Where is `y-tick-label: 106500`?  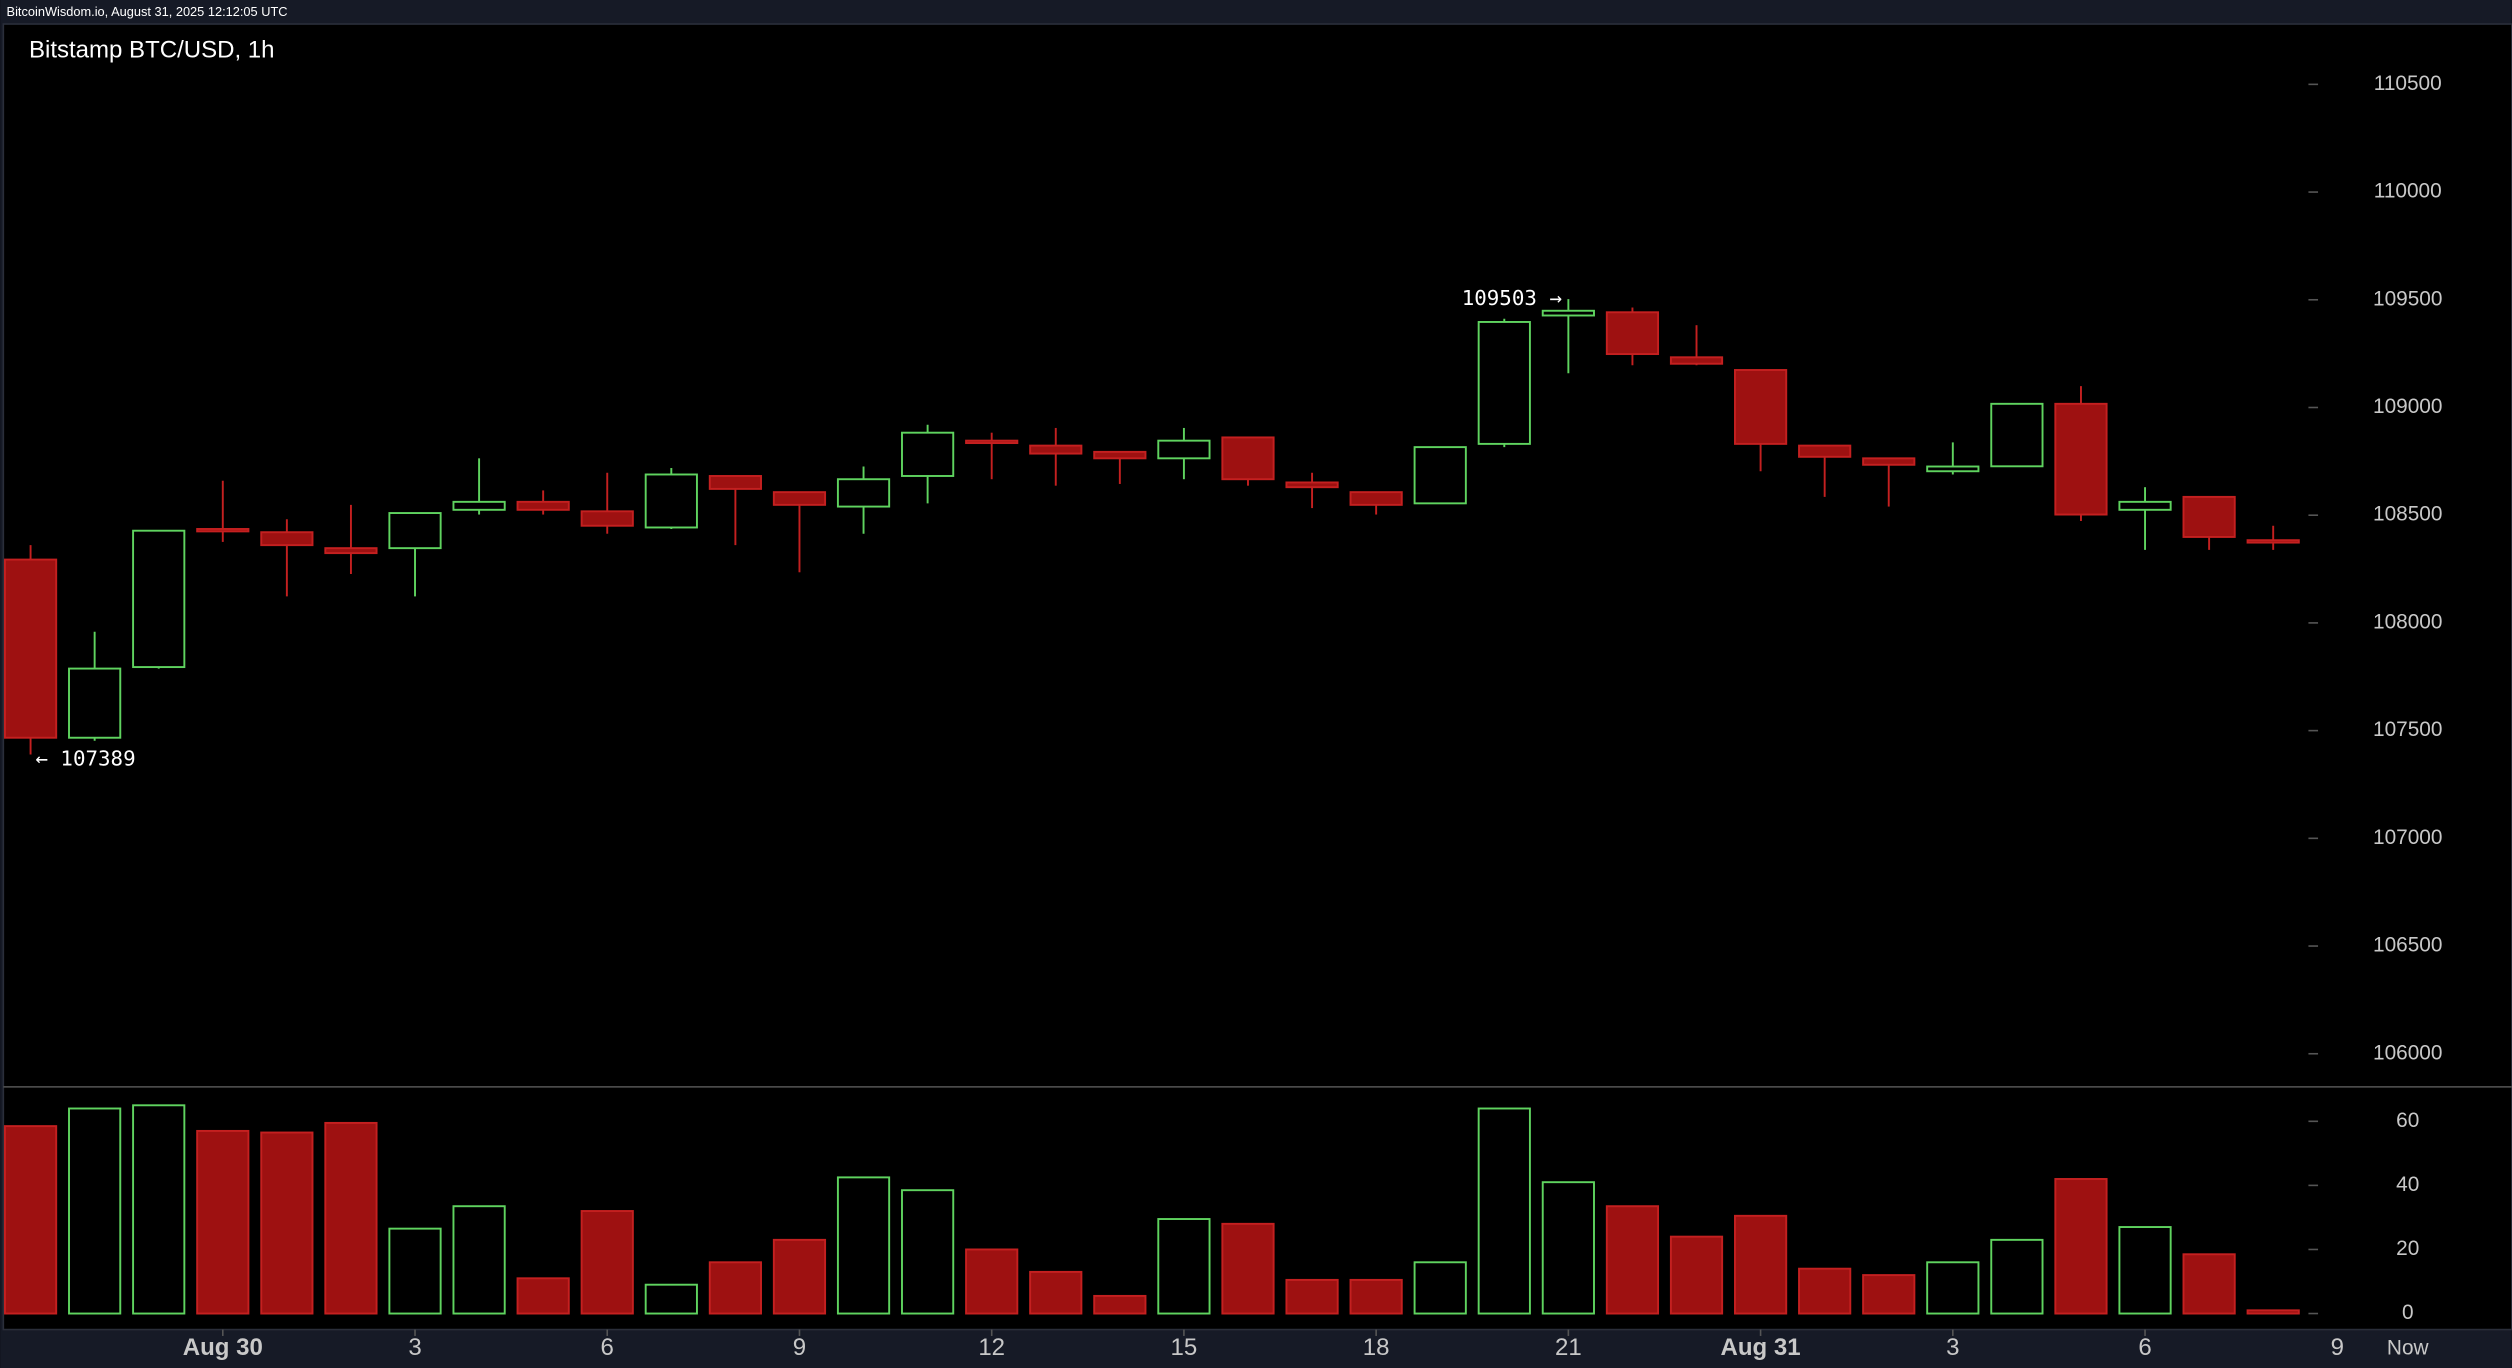
y-tick-label: 106500 is located at coordinates (2407, 945).